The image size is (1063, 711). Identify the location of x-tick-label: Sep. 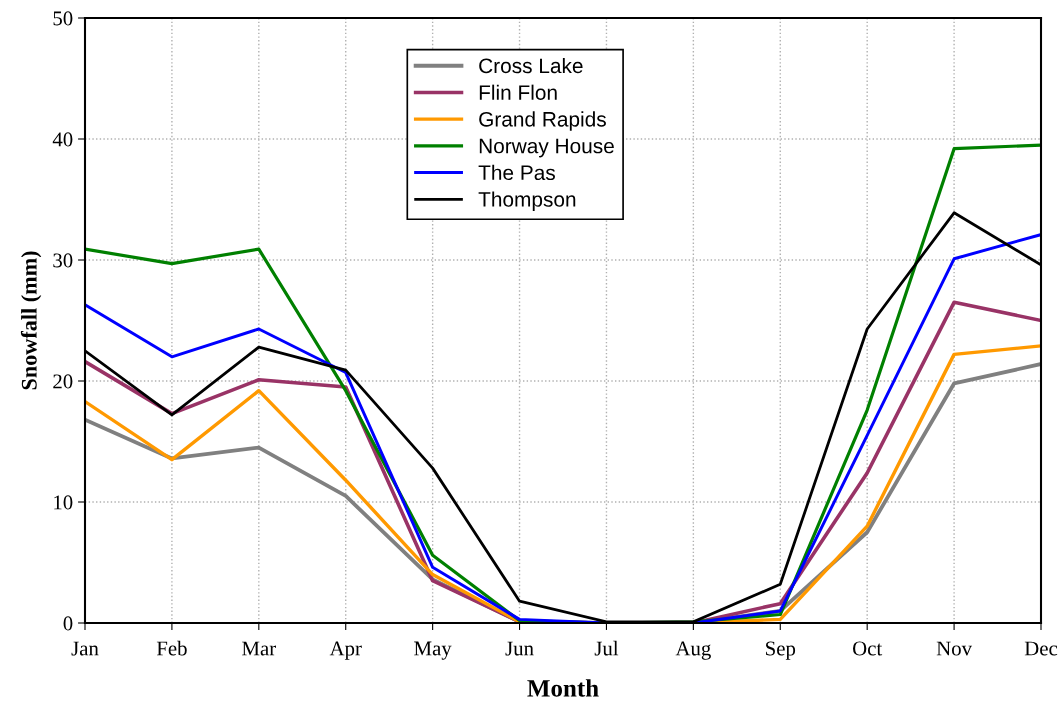
(781, 650).